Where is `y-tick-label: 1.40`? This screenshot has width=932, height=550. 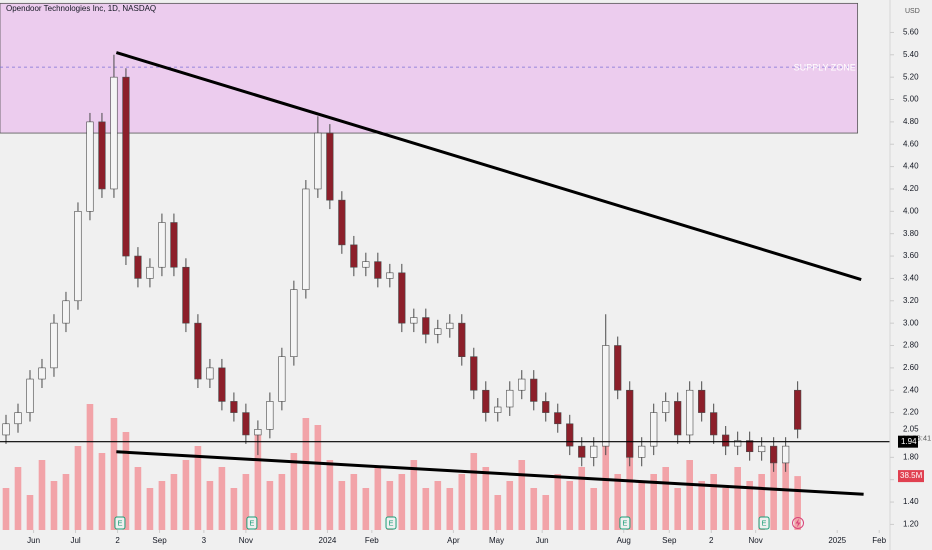
y-tick-label: 1.40 is located at coordinates (911, 501).